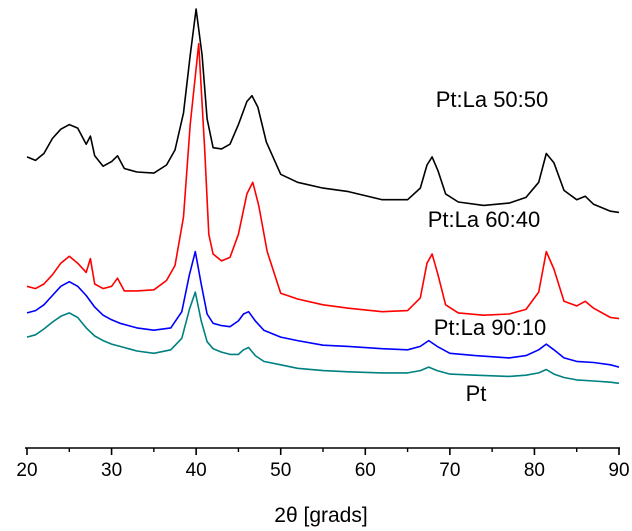 The height and width of the screenshot is (531, 632). What do you see at coordinates (476, 393) in the screenshot?
I see `series-label-pt: Pt` at bounding box center [476, 393].